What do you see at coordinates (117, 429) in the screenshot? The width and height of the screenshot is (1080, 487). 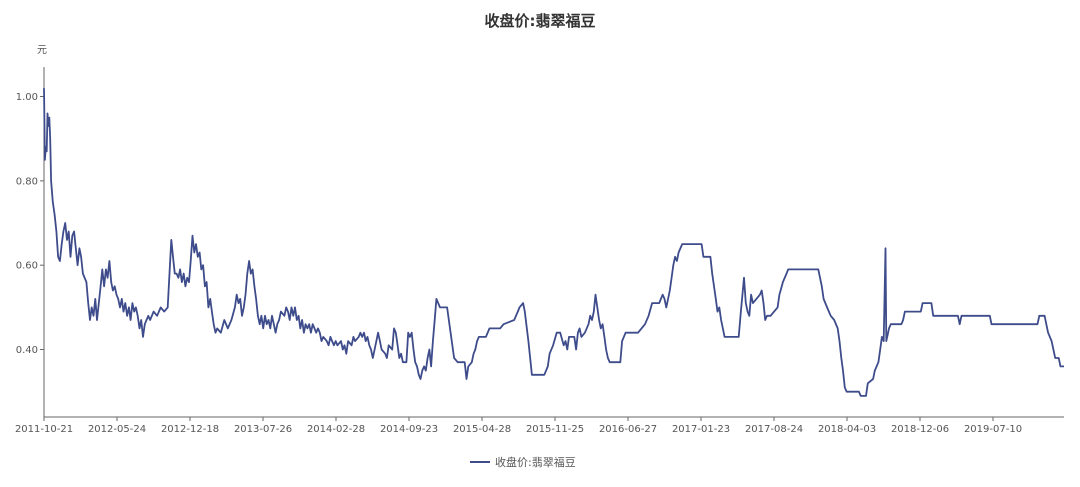 I see `x-tick-label: 2012-05-24` at bounding box center [117, 429].